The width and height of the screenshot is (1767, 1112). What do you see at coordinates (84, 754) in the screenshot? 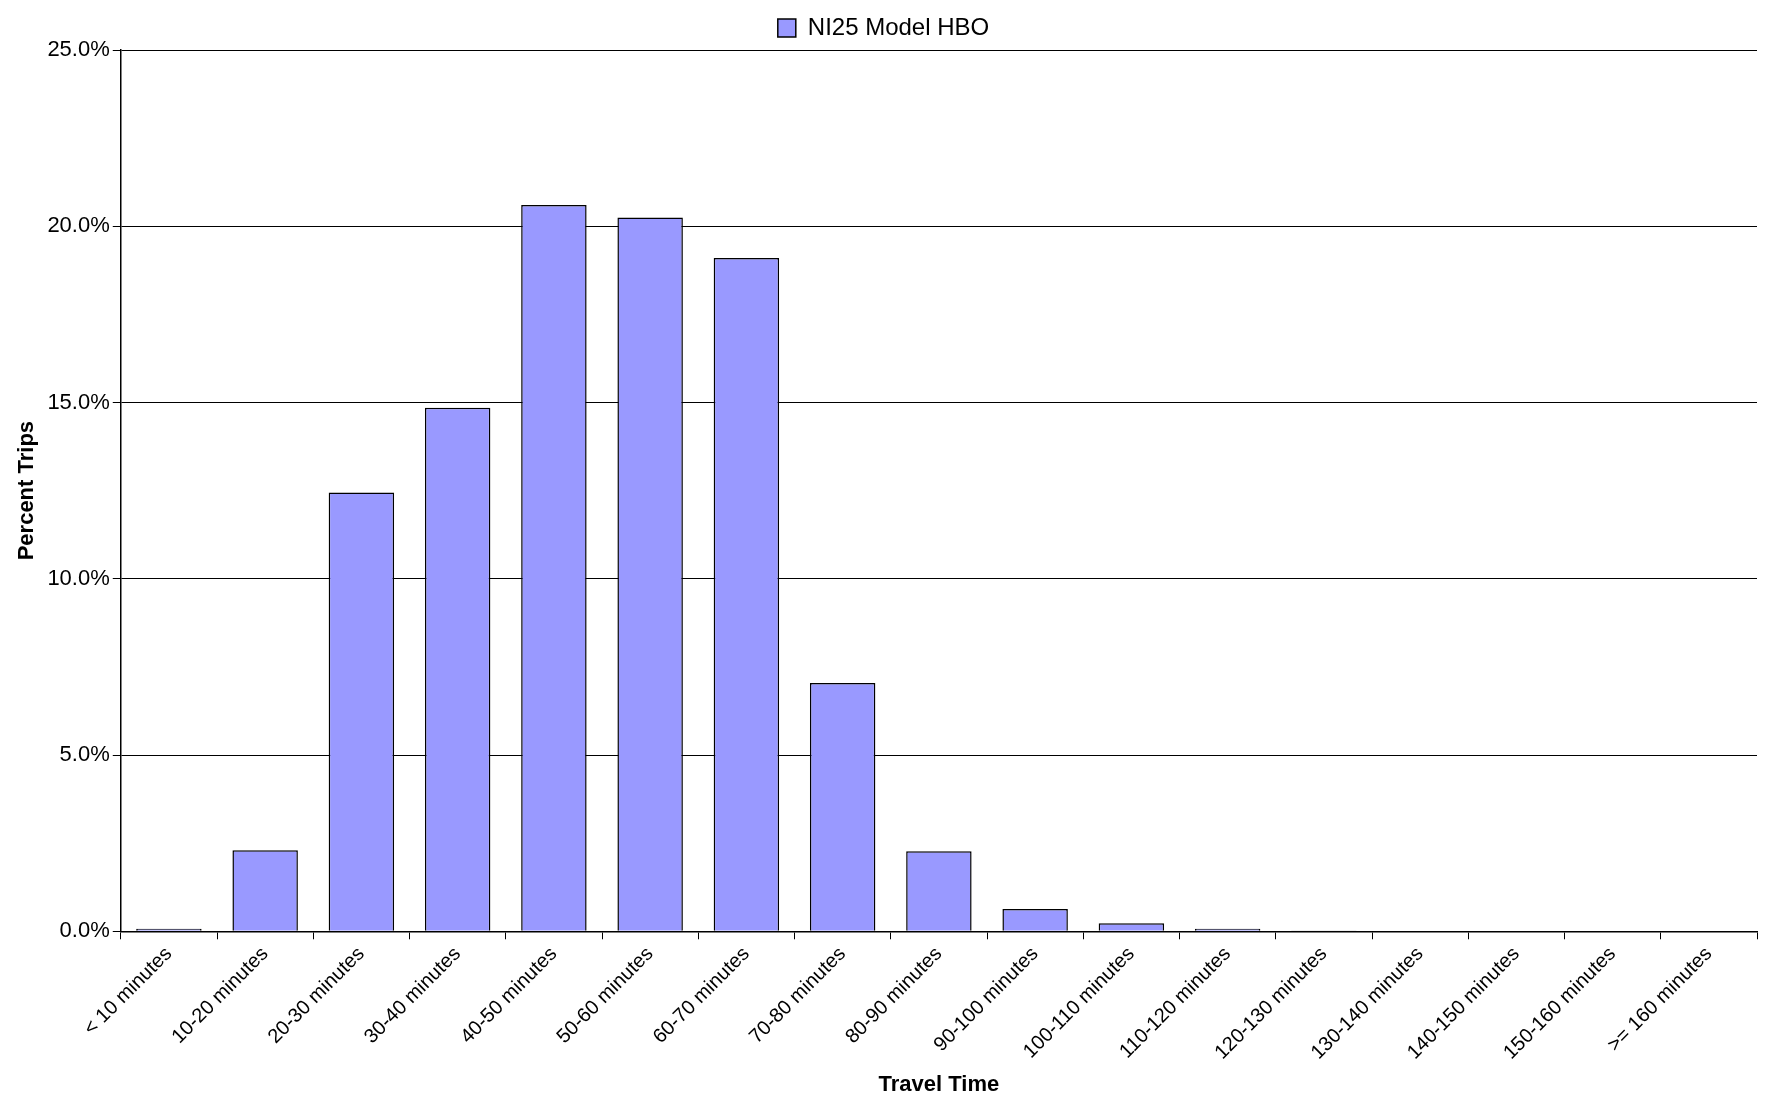
I see `y-tick-label: 5.0%` at bounding box center [84, 754].